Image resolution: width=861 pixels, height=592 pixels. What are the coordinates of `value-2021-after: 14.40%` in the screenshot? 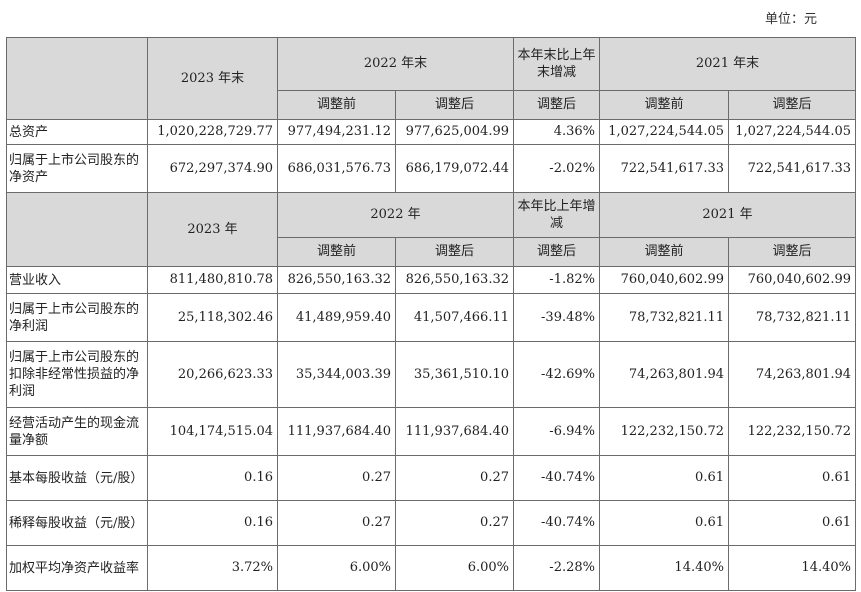 It's located at (792, 568).